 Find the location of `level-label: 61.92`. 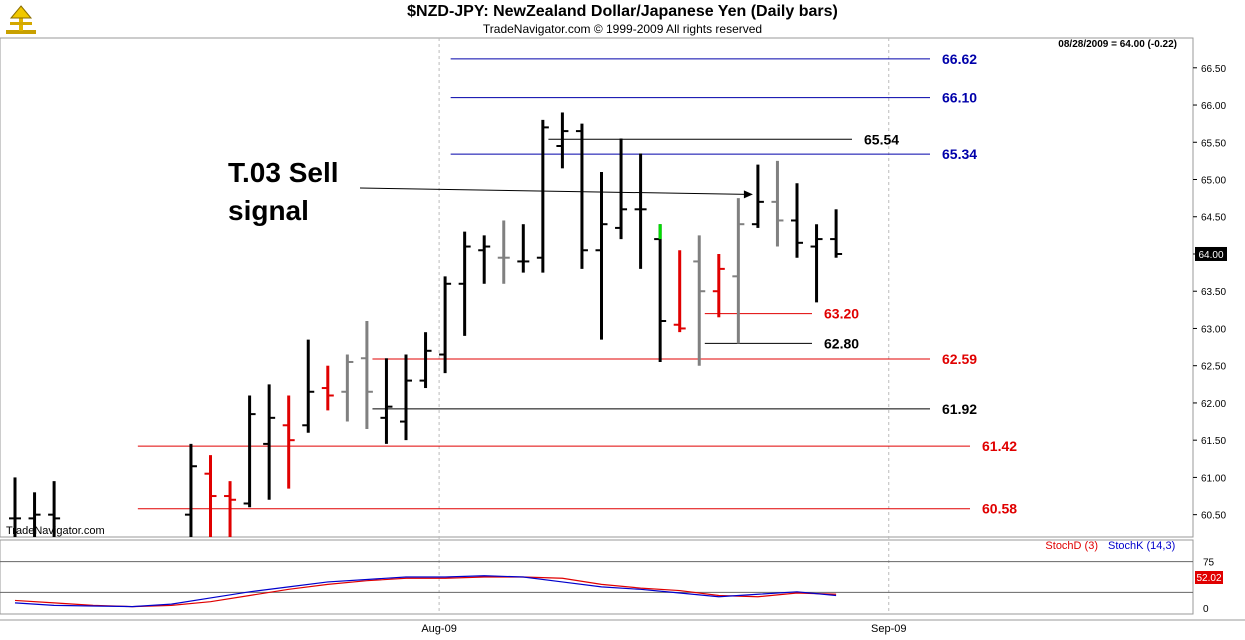

level-label: 61.92 is located at coordinates (959, 409).